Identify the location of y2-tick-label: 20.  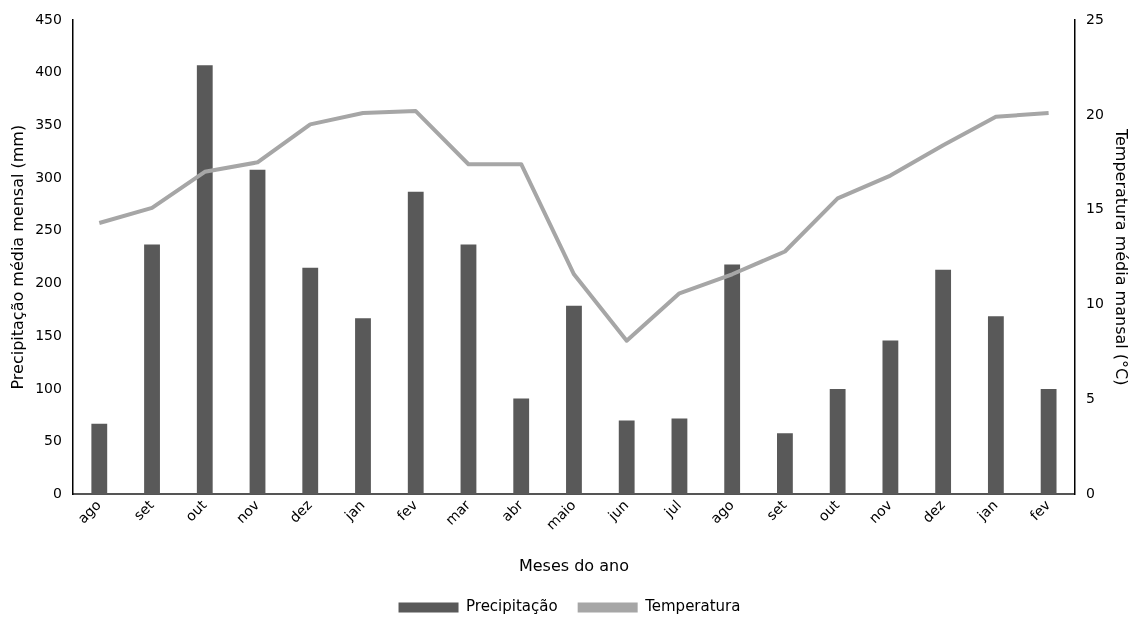
(1094, 113).